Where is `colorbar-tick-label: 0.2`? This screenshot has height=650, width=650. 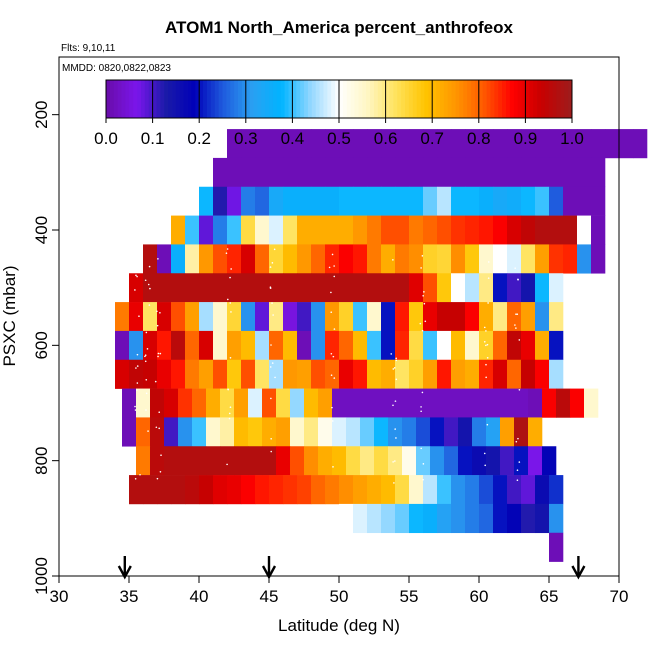 colorbar-tick-label: 0.2 is located at coordinates (199, 138).